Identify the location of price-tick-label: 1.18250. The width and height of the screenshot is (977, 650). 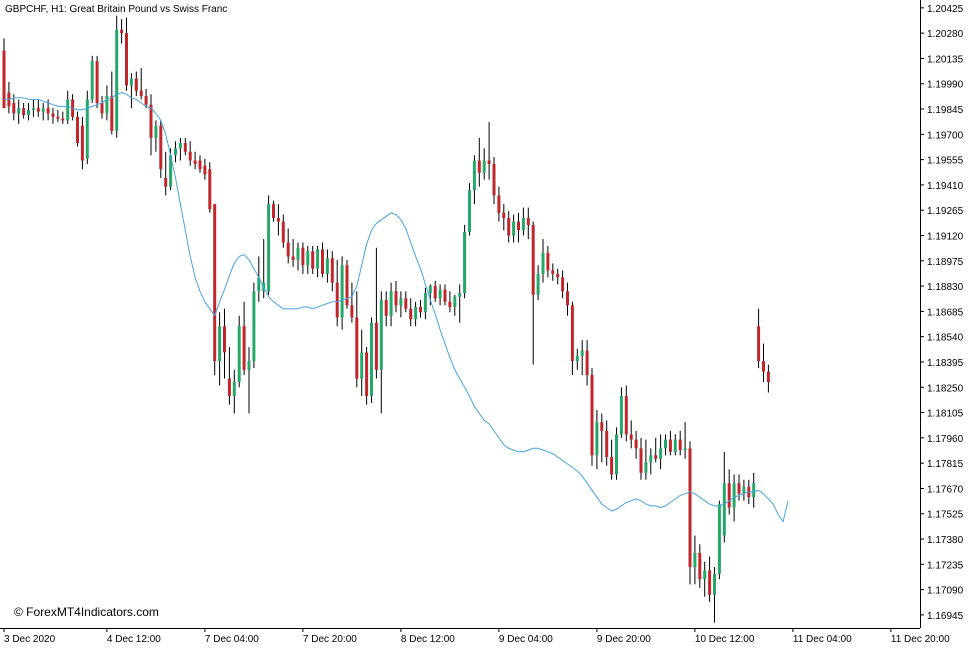
(945, 388).